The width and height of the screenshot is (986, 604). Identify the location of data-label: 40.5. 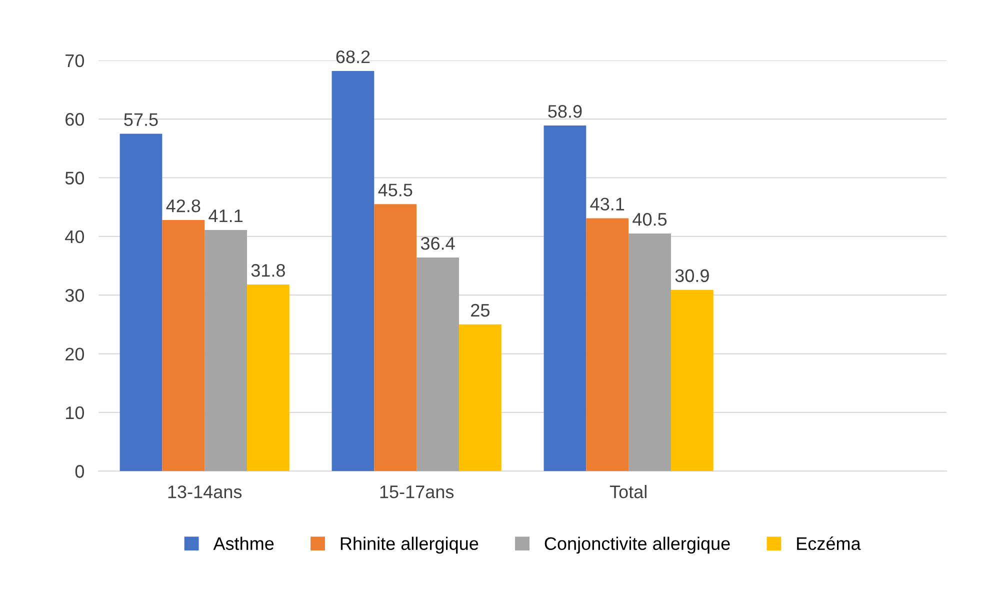
(649, 219).